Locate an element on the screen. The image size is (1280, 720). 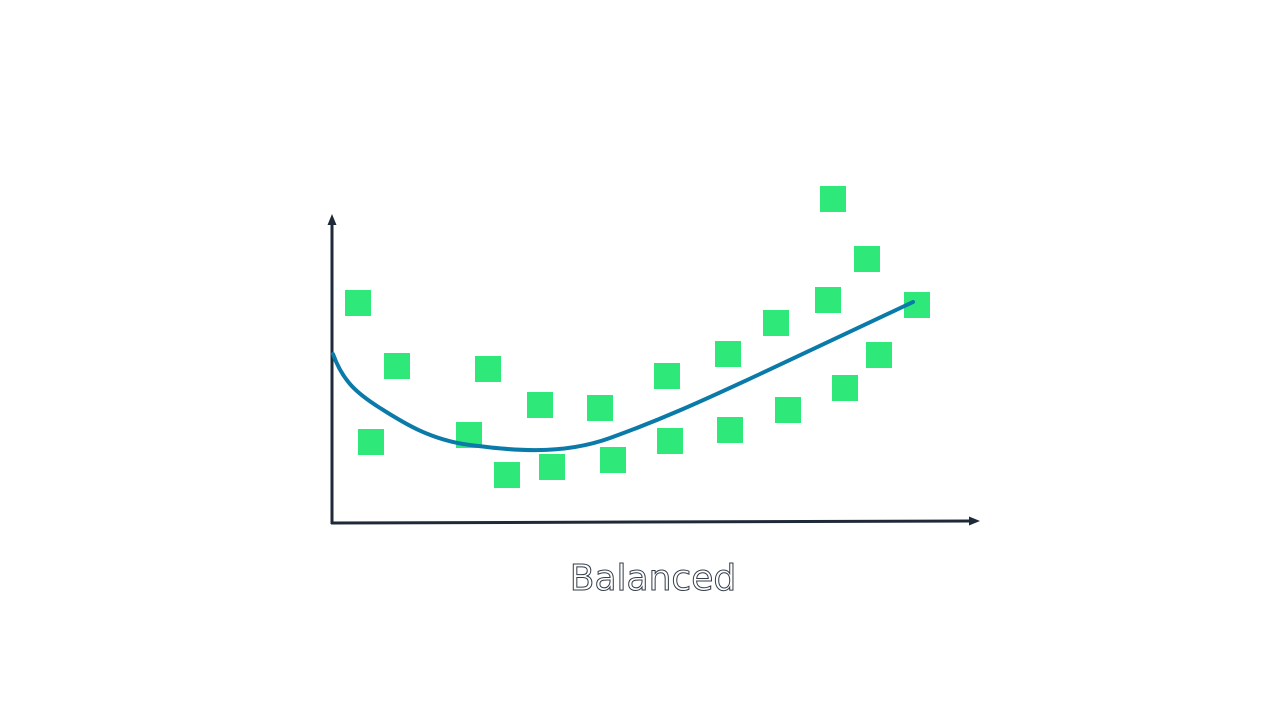
y-axis-arrow is located at coordinates (332, 219).